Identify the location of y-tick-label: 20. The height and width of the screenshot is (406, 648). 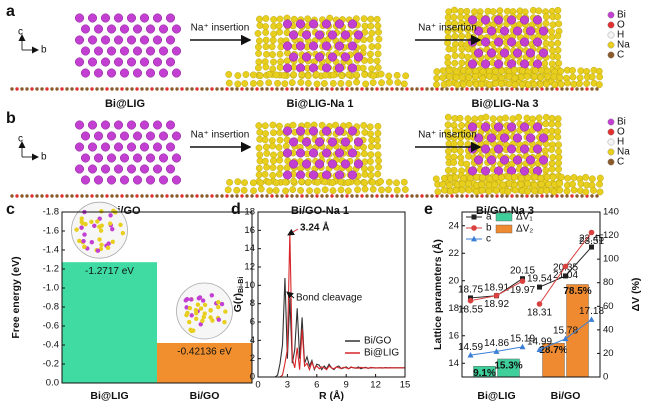
(453, 280).